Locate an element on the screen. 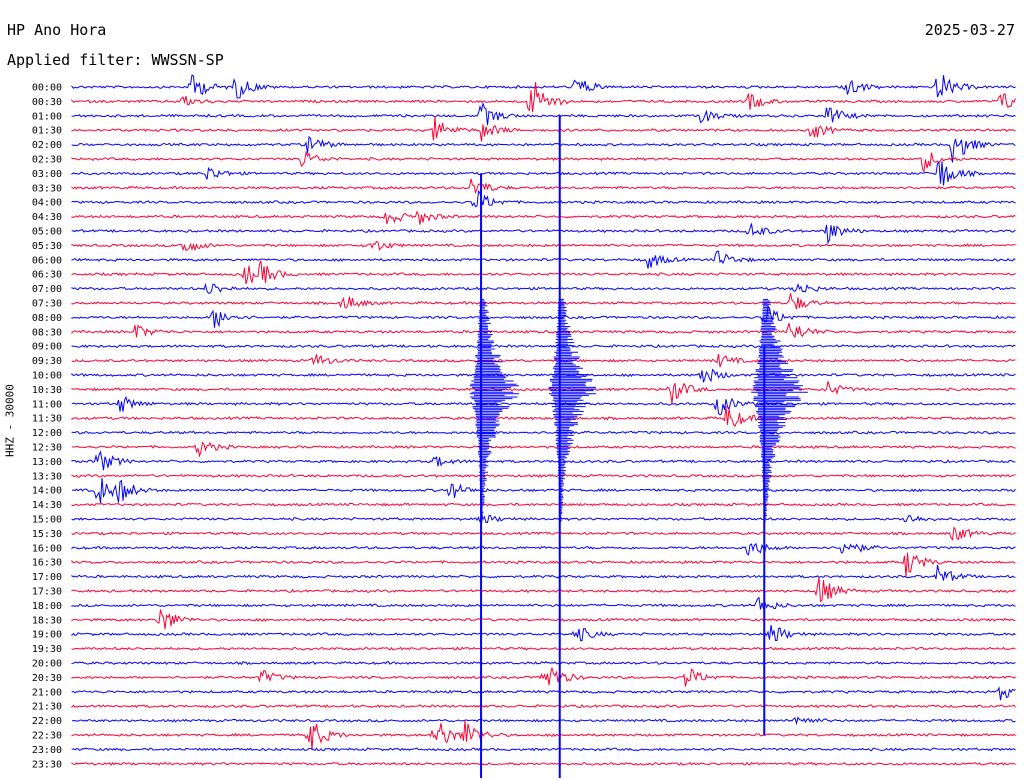  row-time-label: 12:30 is located at coordinates (47, 448).